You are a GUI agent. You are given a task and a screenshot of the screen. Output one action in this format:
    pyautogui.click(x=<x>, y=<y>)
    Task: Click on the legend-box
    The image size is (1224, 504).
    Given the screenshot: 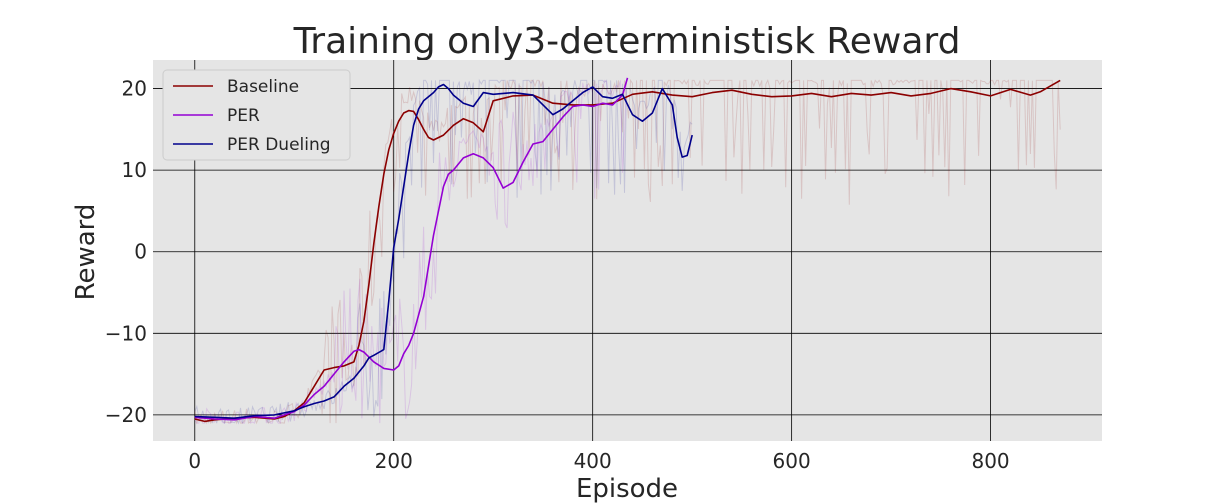 What is the action you would take?
    pyautogui.click(x=256, y=115)
    